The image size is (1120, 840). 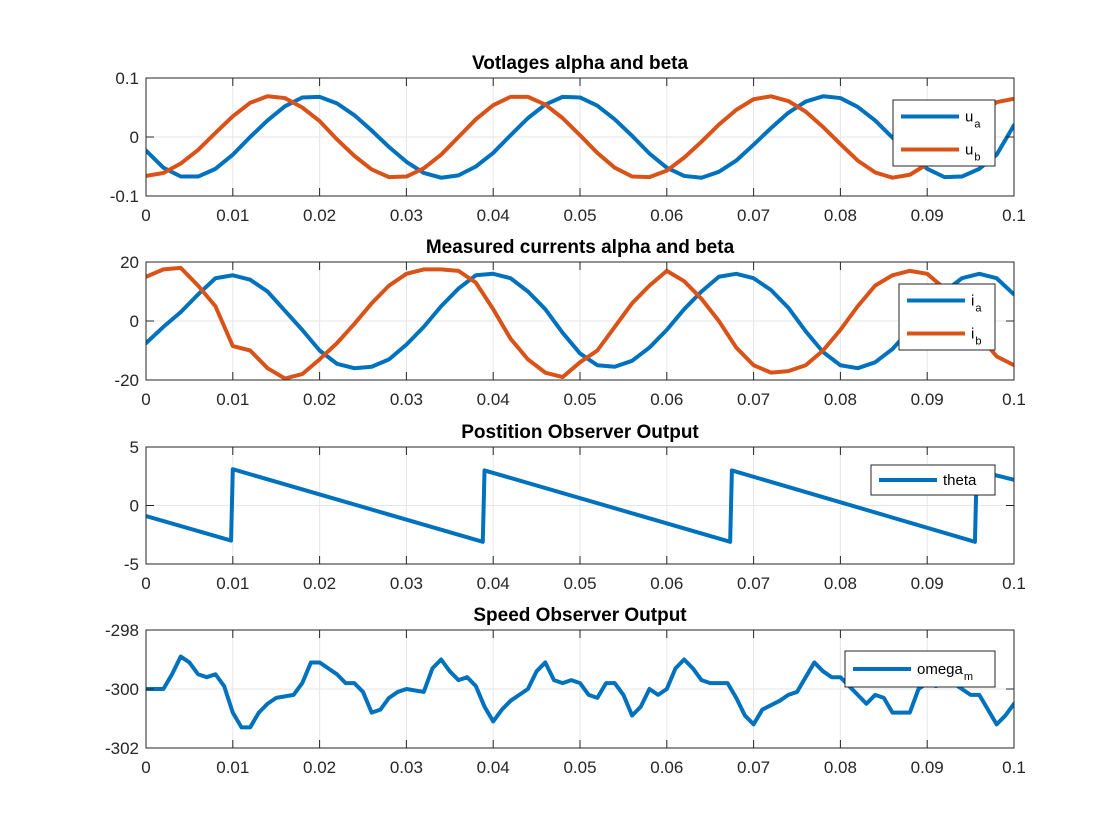 What do you see at coordinates (580, 247) in the screenshot?
I see `chart-title: Measured currents alpha and beta` at bounding box center [580, 247].